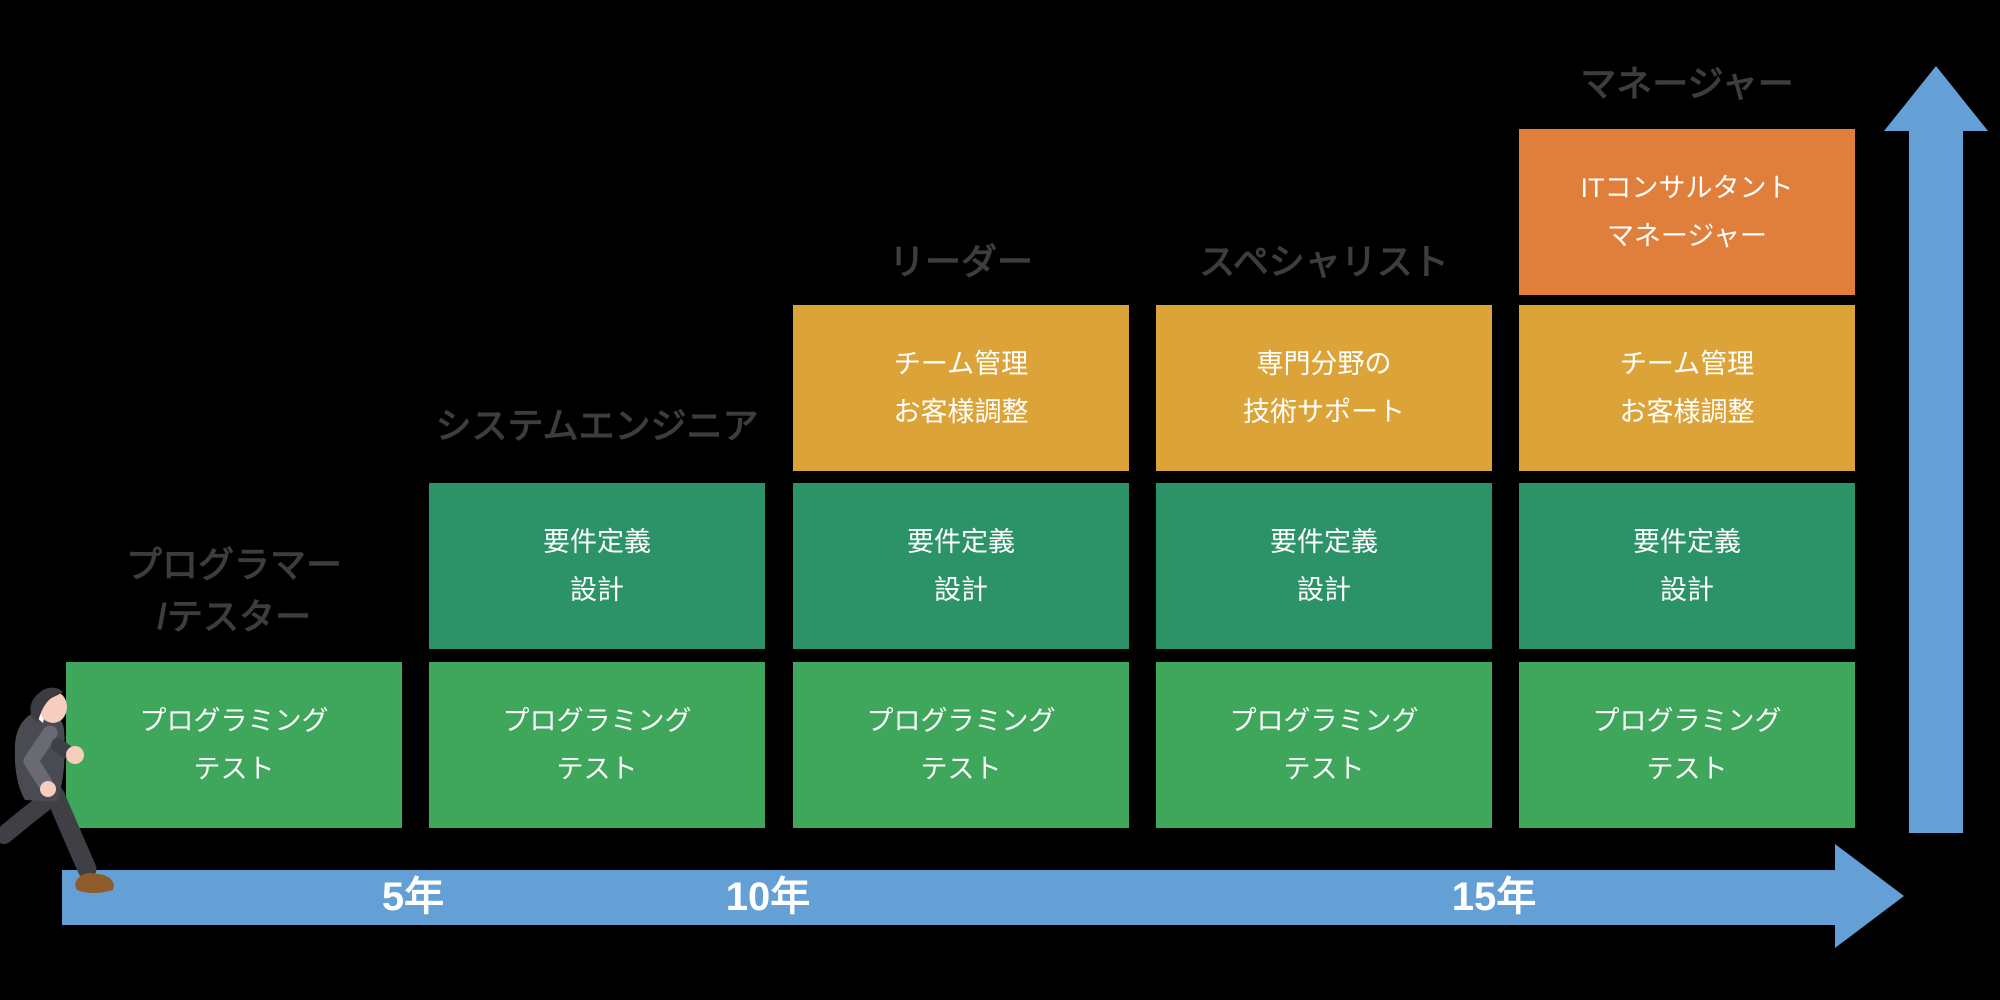 Image resolution: width=2000 pixels, height=1000 pixels. I want to click on block-line: マネージャー, so click(1687, 236).